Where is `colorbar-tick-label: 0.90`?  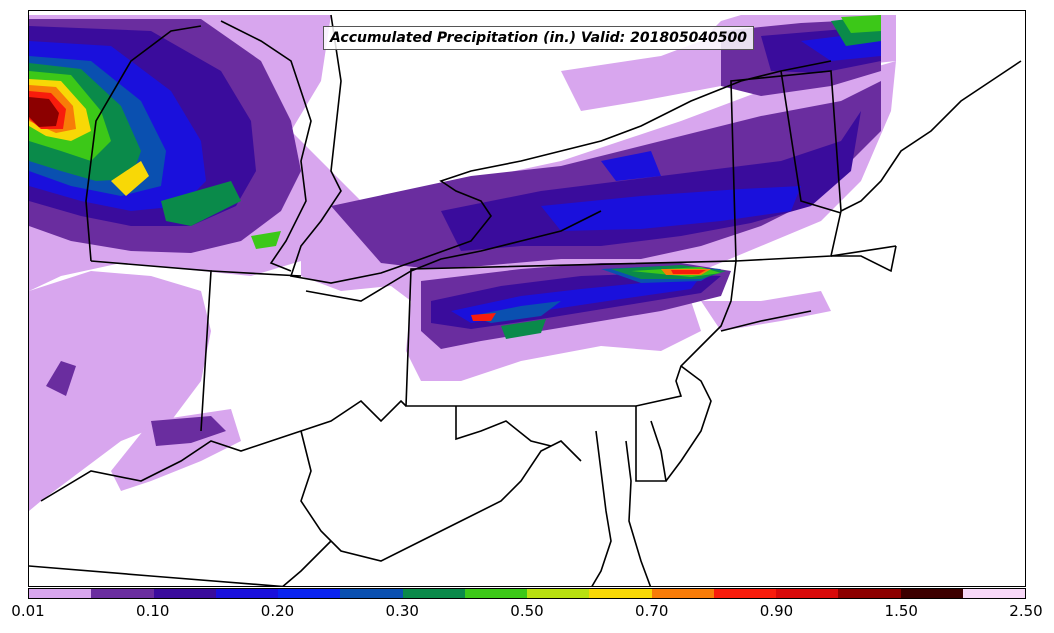 colorbar-tick-label: 0.90 is located at coordinates (776, 611).